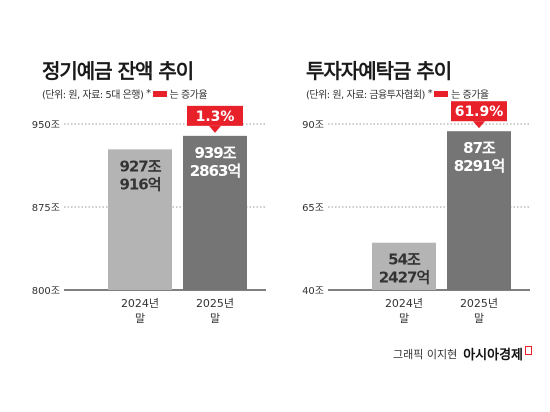  What do you see at coordinates (215, 171) in the screenshot?
I see `bar-value-label-line: 2863억` at bounding box center [215, 171].